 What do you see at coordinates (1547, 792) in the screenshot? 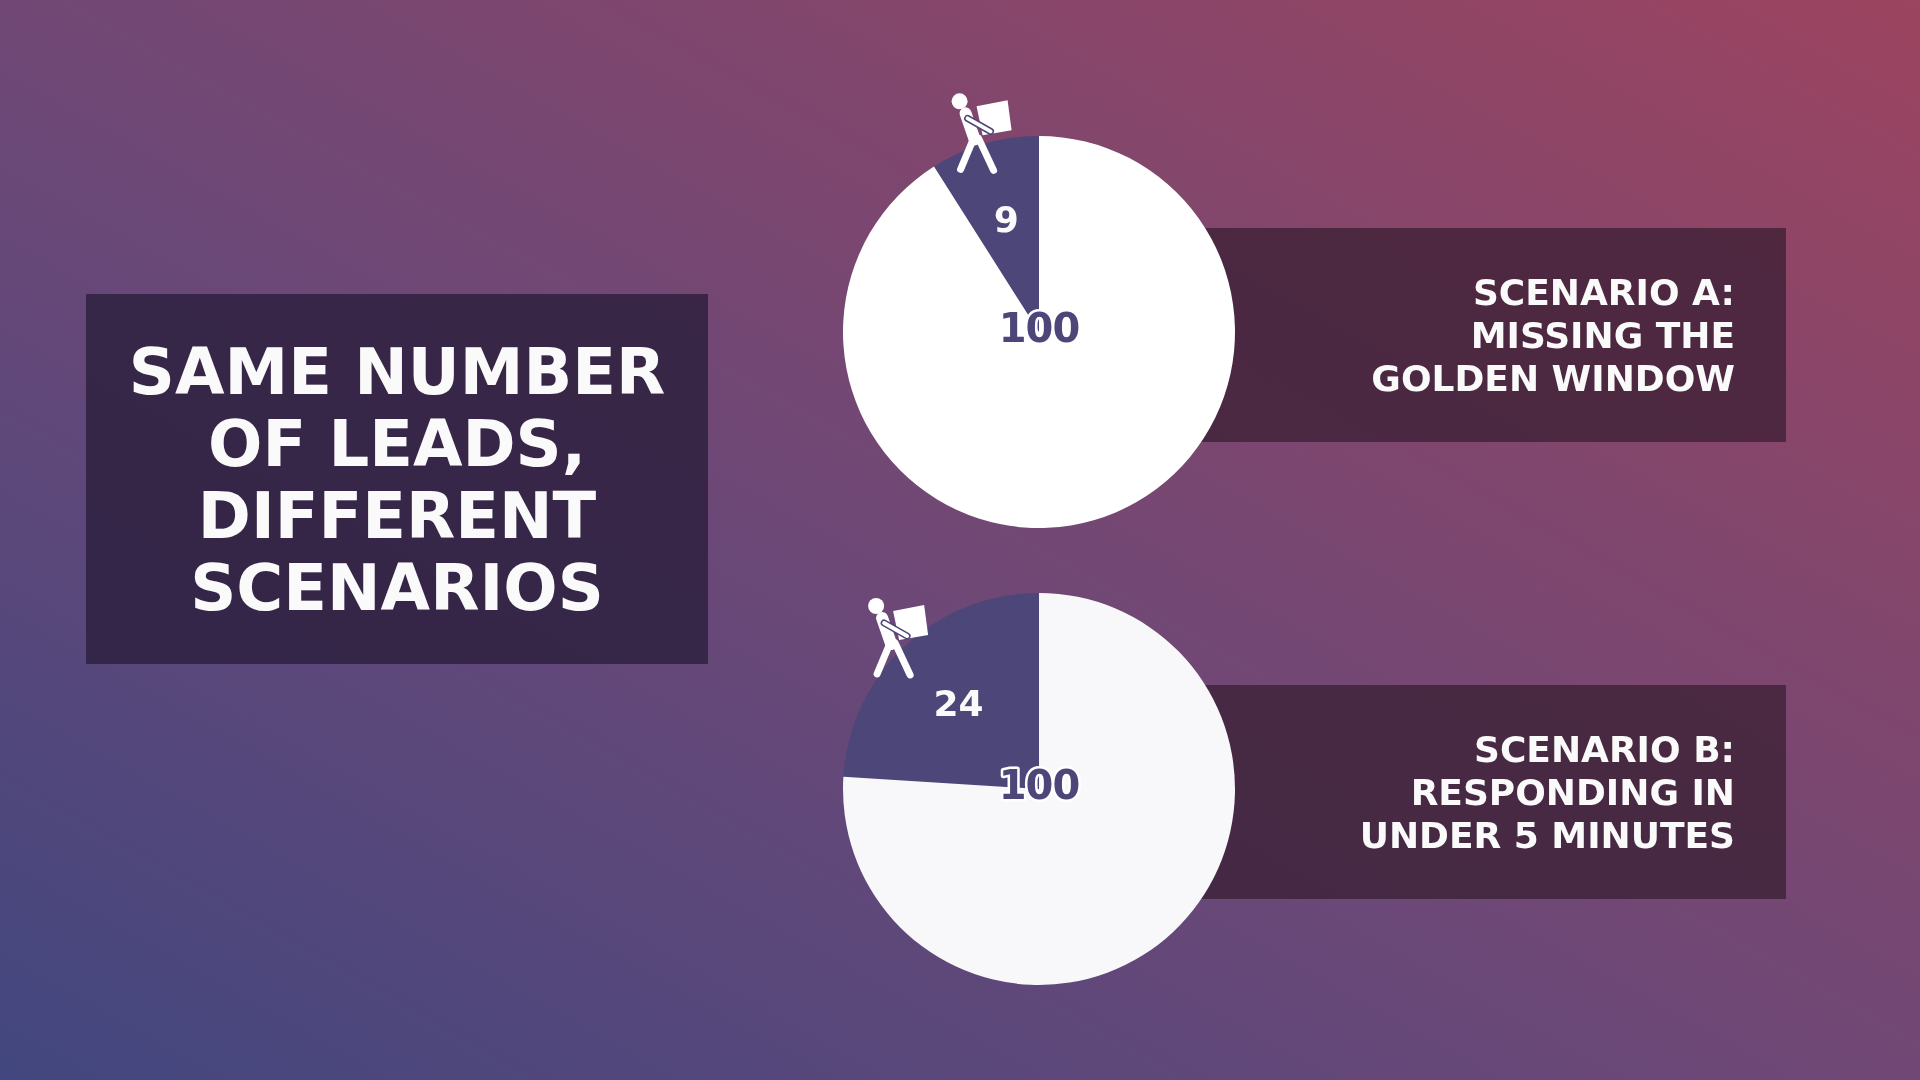
I see `text: SCENARIO B: RESPONDING IN UNDER 5 MINUTES` at bounding box center [1547, 792].